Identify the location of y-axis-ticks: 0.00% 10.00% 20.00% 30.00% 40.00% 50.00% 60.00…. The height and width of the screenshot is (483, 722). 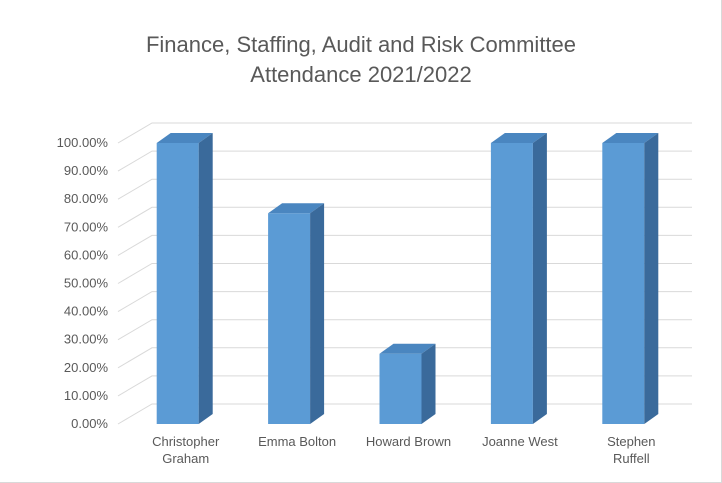
(83, 283).